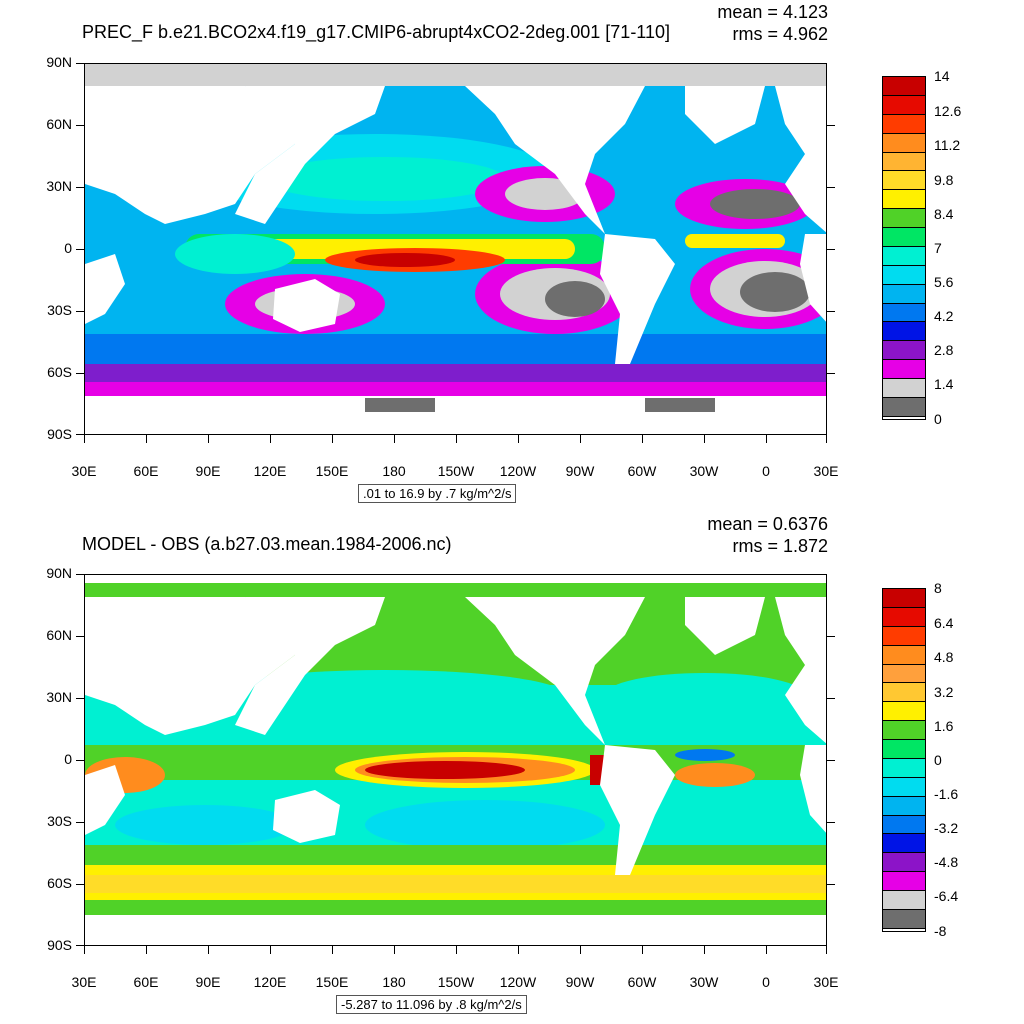 The height and width of the screenshot is (1024, 1024). I want to click on top-lon-label: 180, so click(394, 471).